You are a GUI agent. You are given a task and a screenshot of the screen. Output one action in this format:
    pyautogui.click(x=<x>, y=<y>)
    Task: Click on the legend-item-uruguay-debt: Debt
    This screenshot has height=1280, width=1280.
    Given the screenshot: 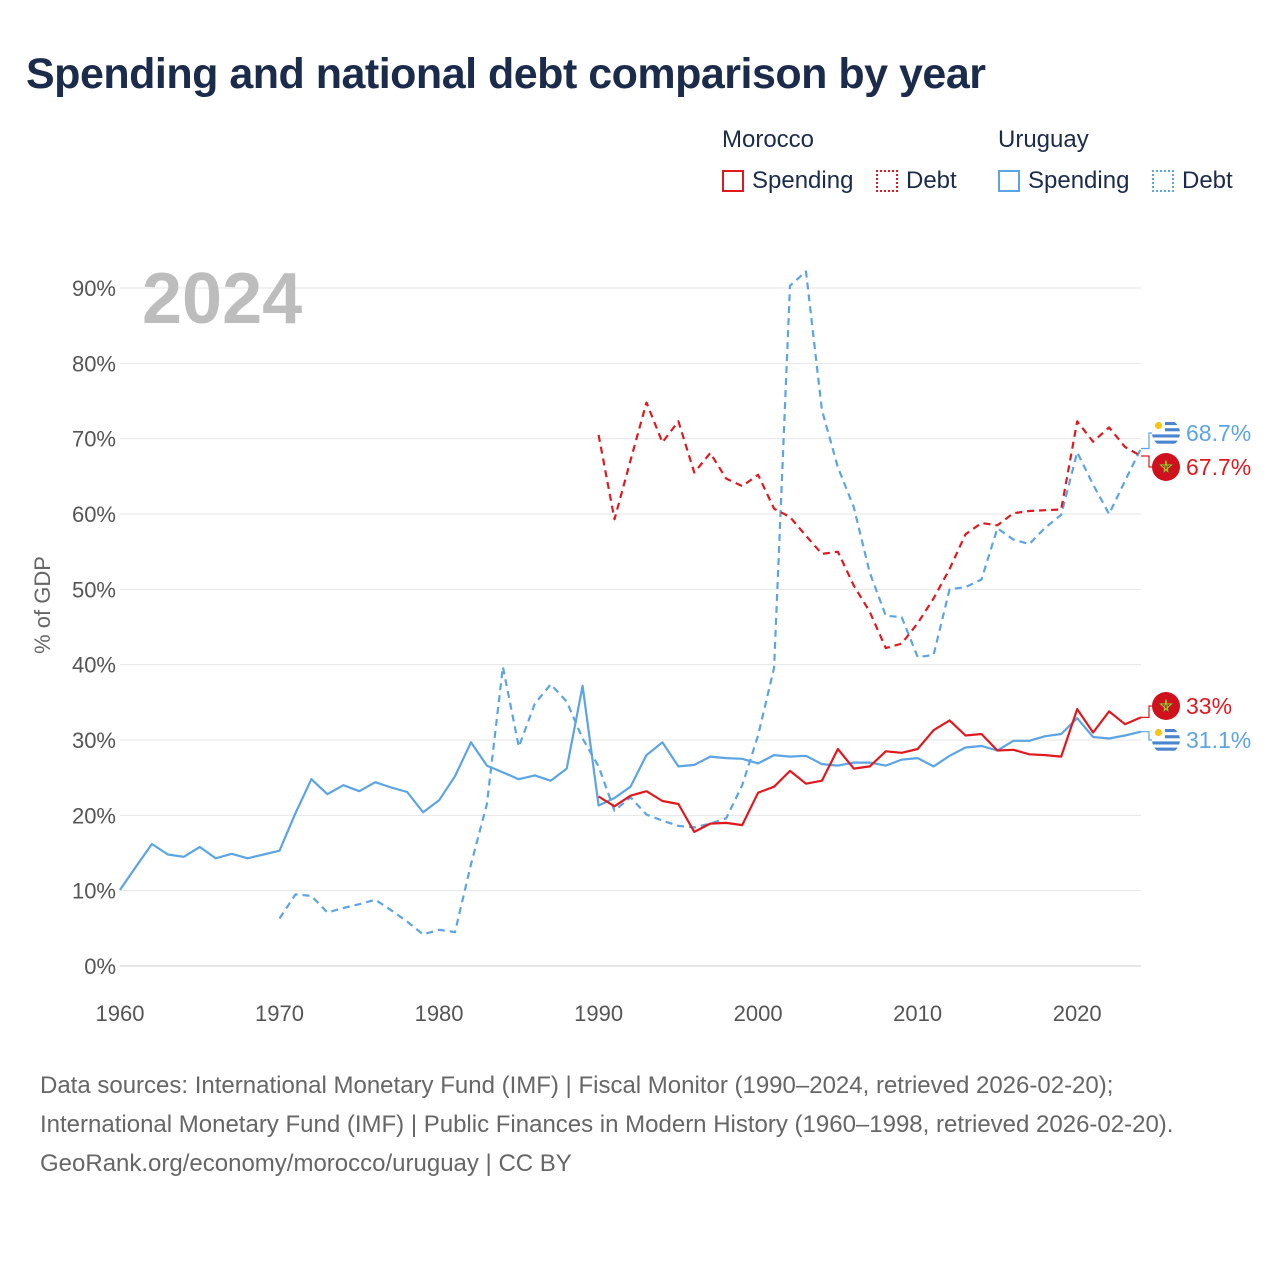 What is the action you would take?
    pyautogui.click(x=1192, y=181)
    